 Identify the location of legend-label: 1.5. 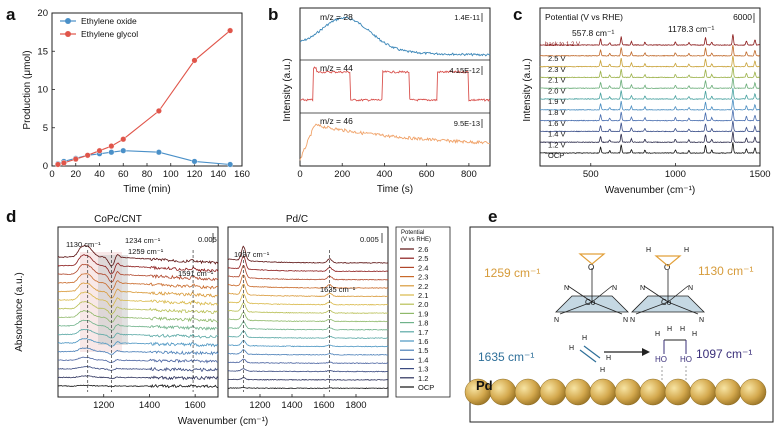
(423, 350).